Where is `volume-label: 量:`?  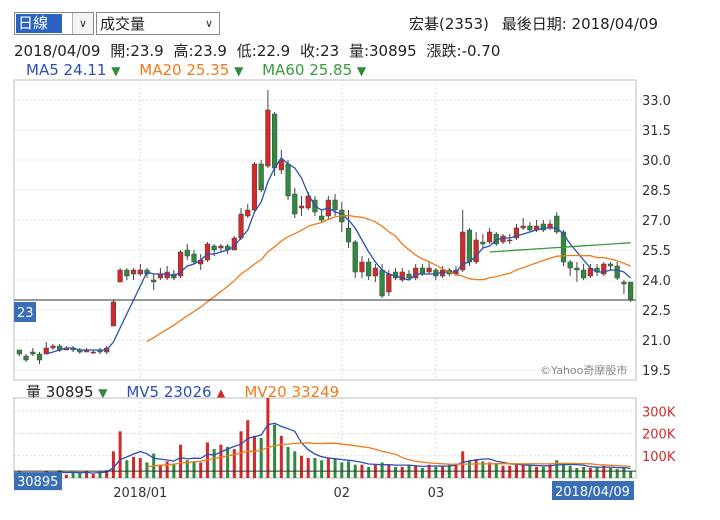
volume-label: 量: is located at coordinates (358, 51).